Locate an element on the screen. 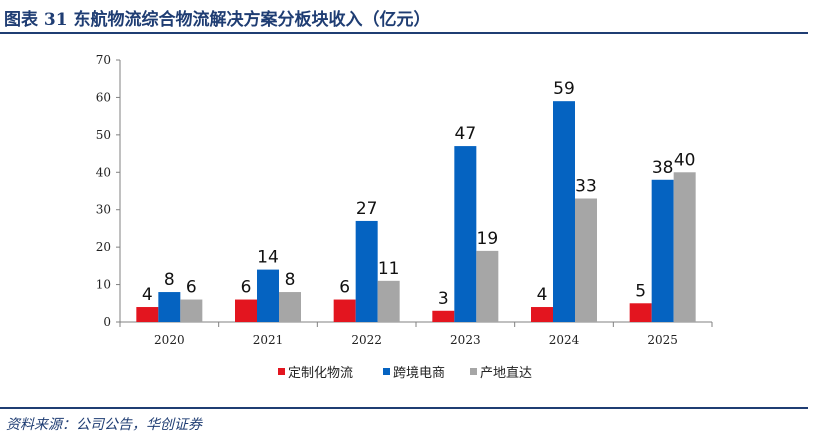  data-label: 27 is located at coordinates (367, 209).